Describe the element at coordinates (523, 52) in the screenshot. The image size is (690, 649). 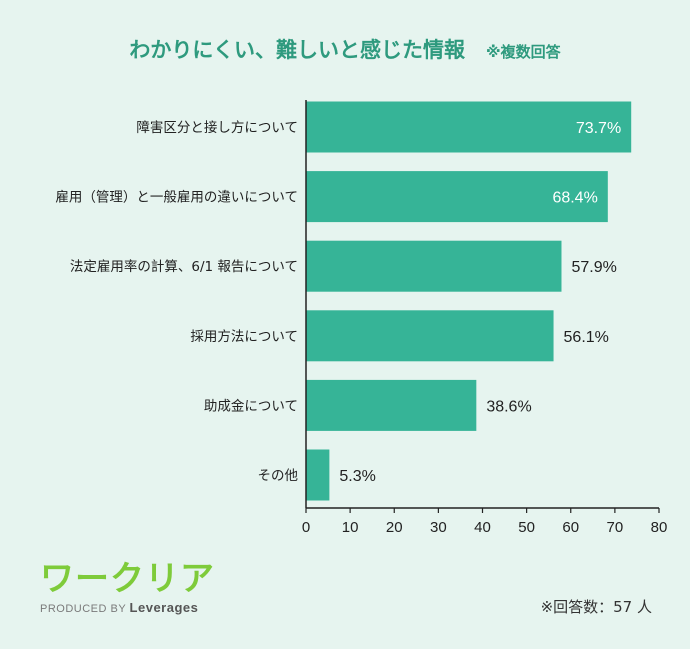
I see `chart-title-note: ※複数回答` at that location.